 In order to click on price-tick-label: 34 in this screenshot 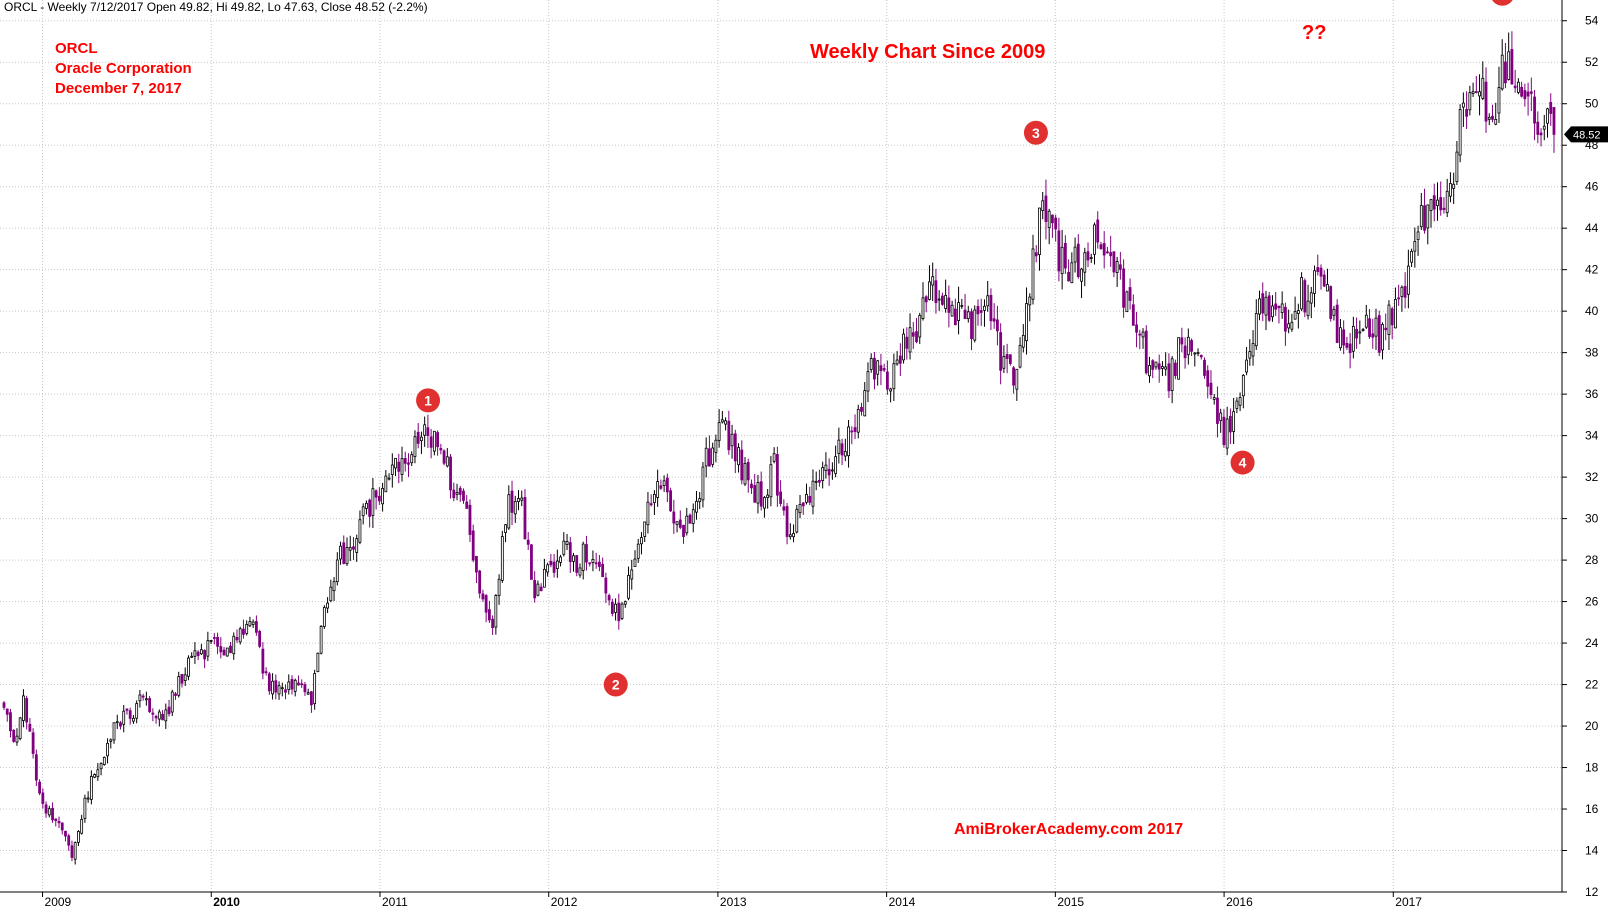, I will do `click(1592, 436)`.